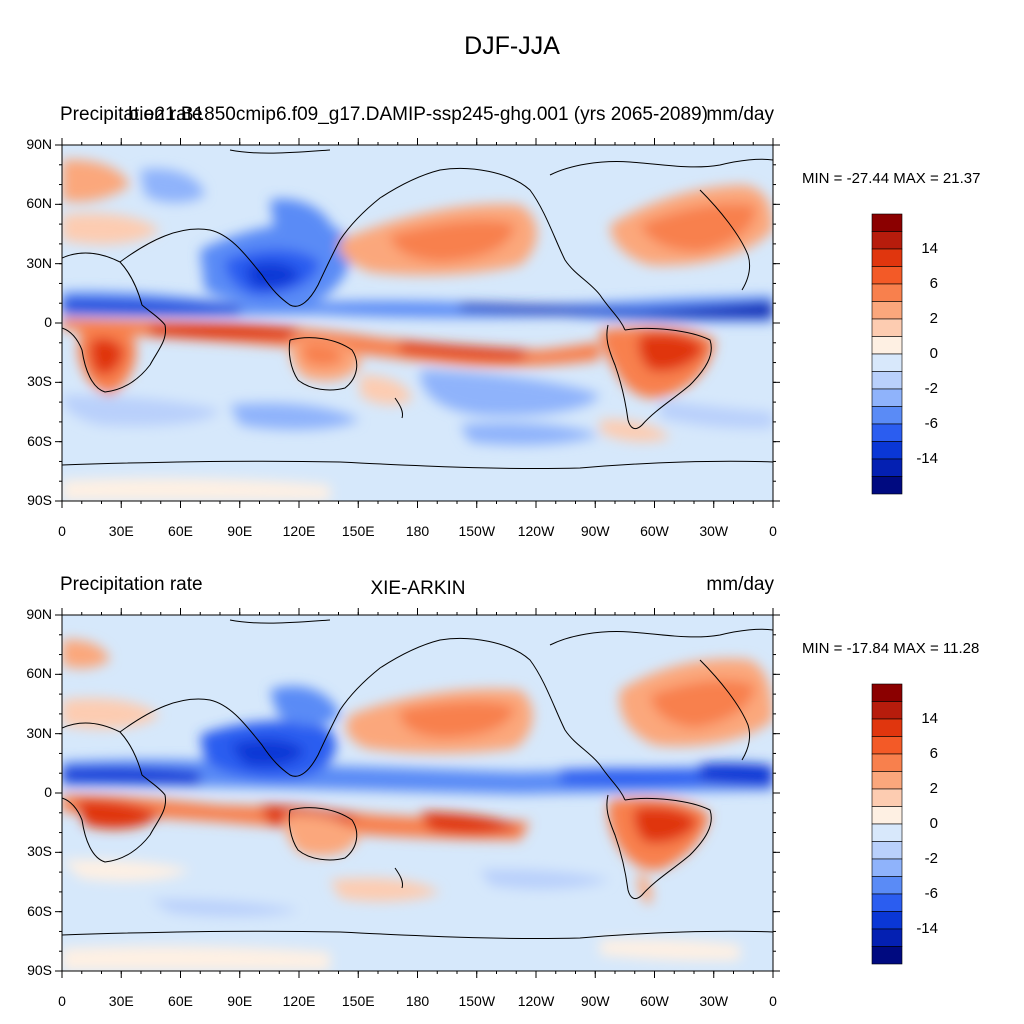  Describe the element at coordinates (740, 584) in the screenshot. I see `panel2-right-title: mm/day` at that location.